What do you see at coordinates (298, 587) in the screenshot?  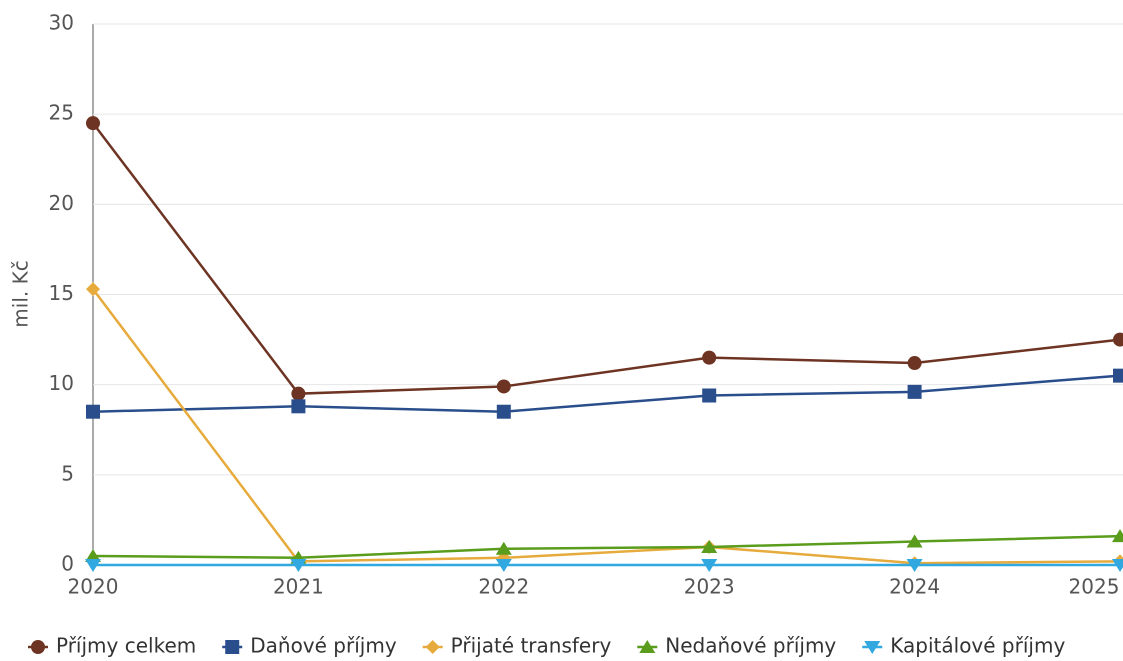 I see `x-tick-label: 2021` at bounding box center [298, 587].